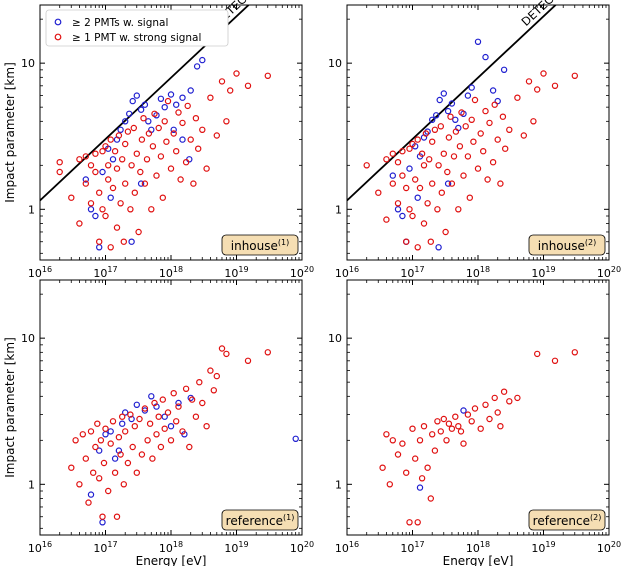 This screenshot has height=566, width=628. Describe the element at coordinates (31, 484) in the screenshot. I see `y-tick-label: 1` at that location.